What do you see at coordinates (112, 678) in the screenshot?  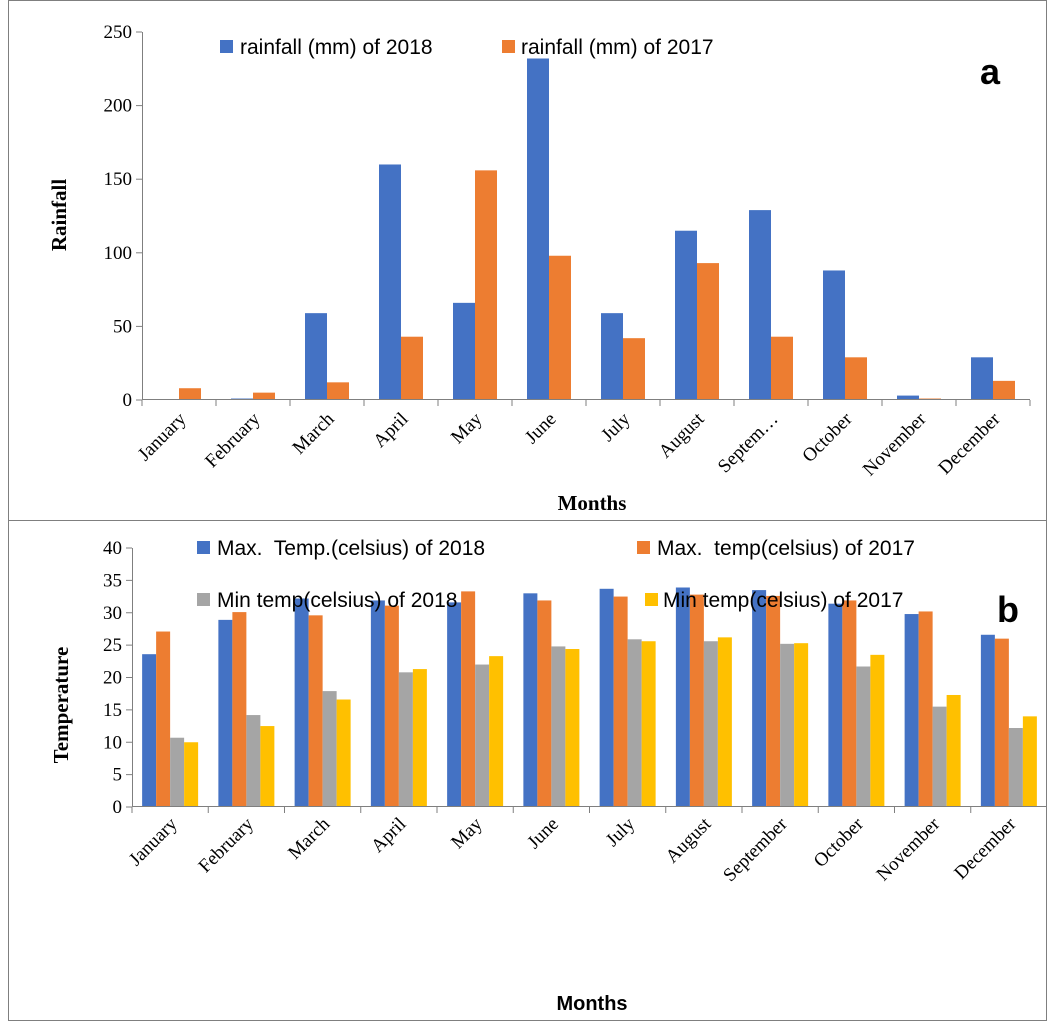 I see `y-tick-label: 20` at bounding box center [112, 678].